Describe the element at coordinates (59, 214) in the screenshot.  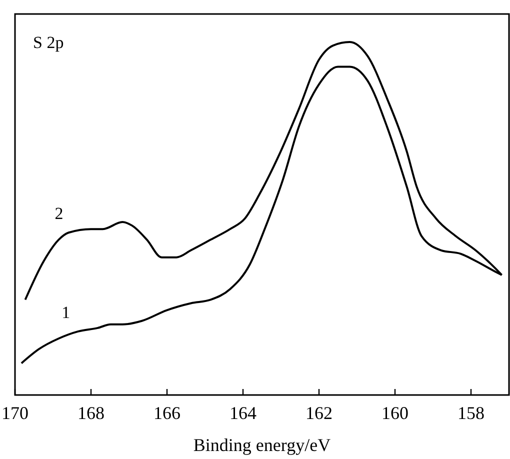
I see `series-label: 2` at that location.